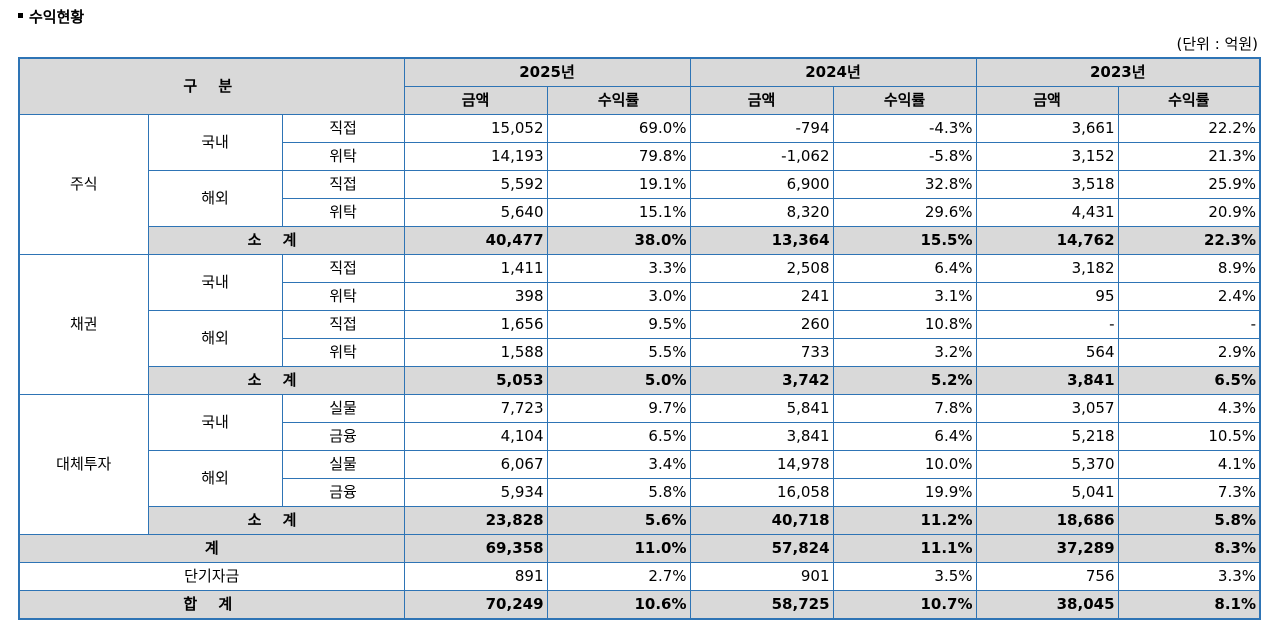  I want to click on amount-cell: 4,431, so click(1047, 212).